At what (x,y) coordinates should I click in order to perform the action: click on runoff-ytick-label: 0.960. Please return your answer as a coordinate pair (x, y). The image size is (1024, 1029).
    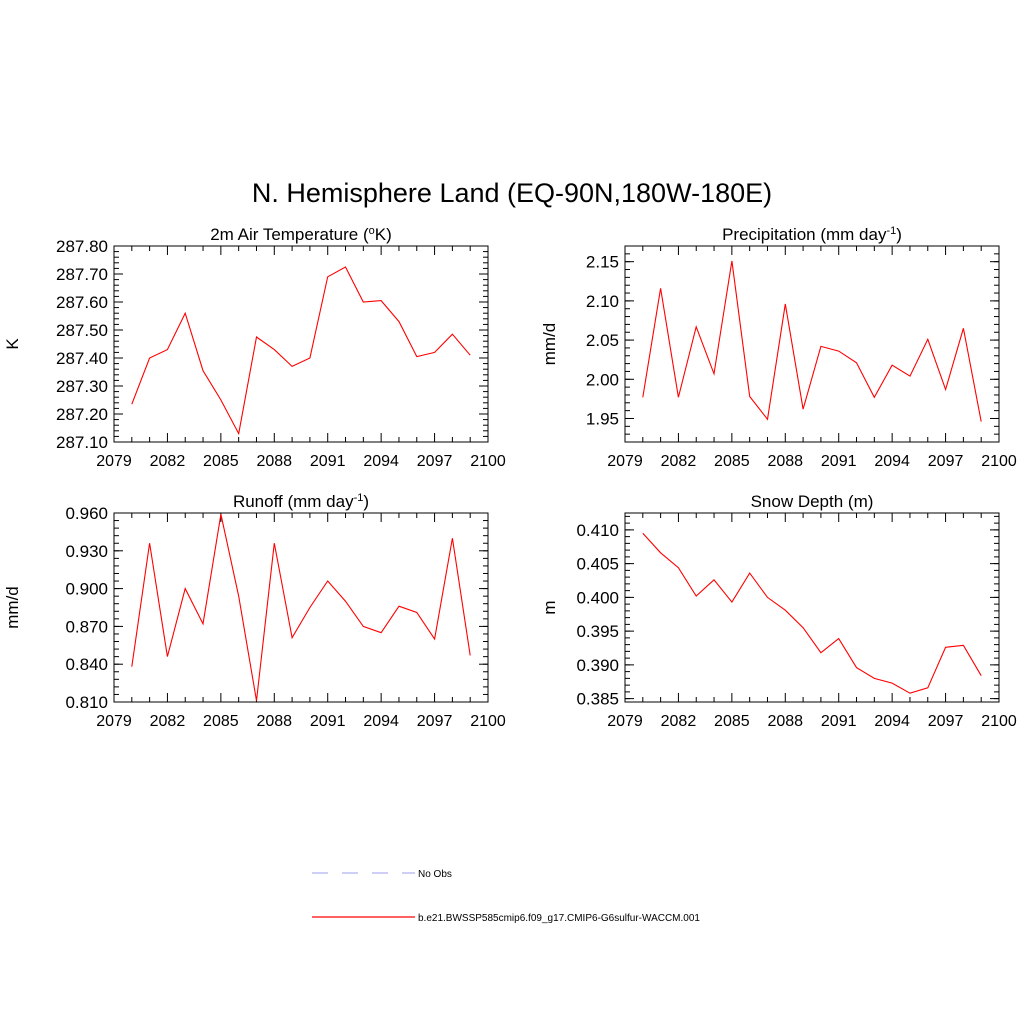
    Looking at the image, I should click on (86, 513).